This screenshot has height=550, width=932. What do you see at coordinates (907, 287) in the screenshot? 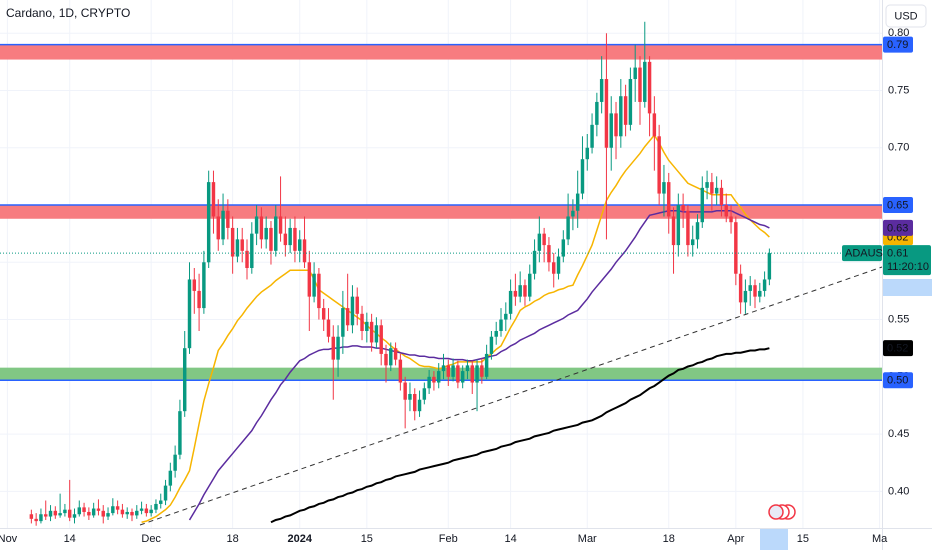
I see `price-range-highlight` at bounding box center [907, 287].